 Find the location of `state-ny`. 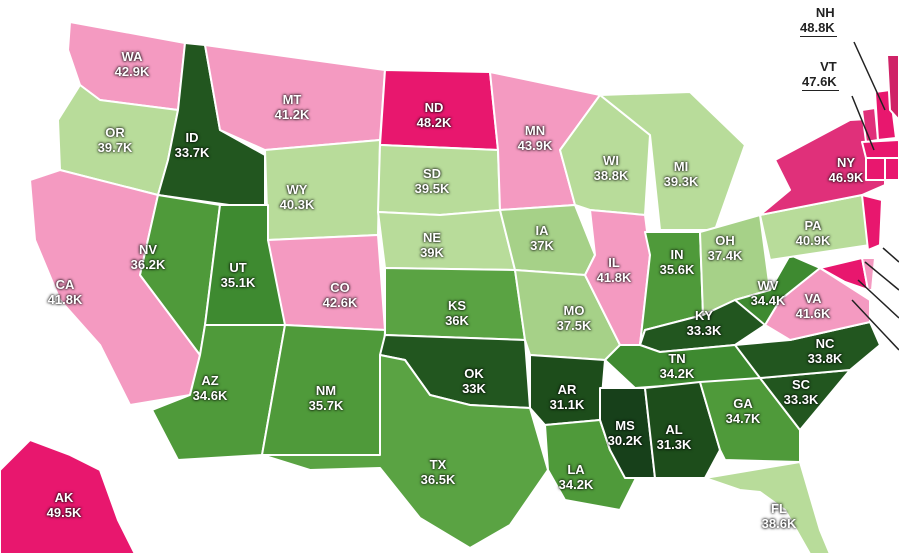

state-ny is located at coordinates (822, 166).